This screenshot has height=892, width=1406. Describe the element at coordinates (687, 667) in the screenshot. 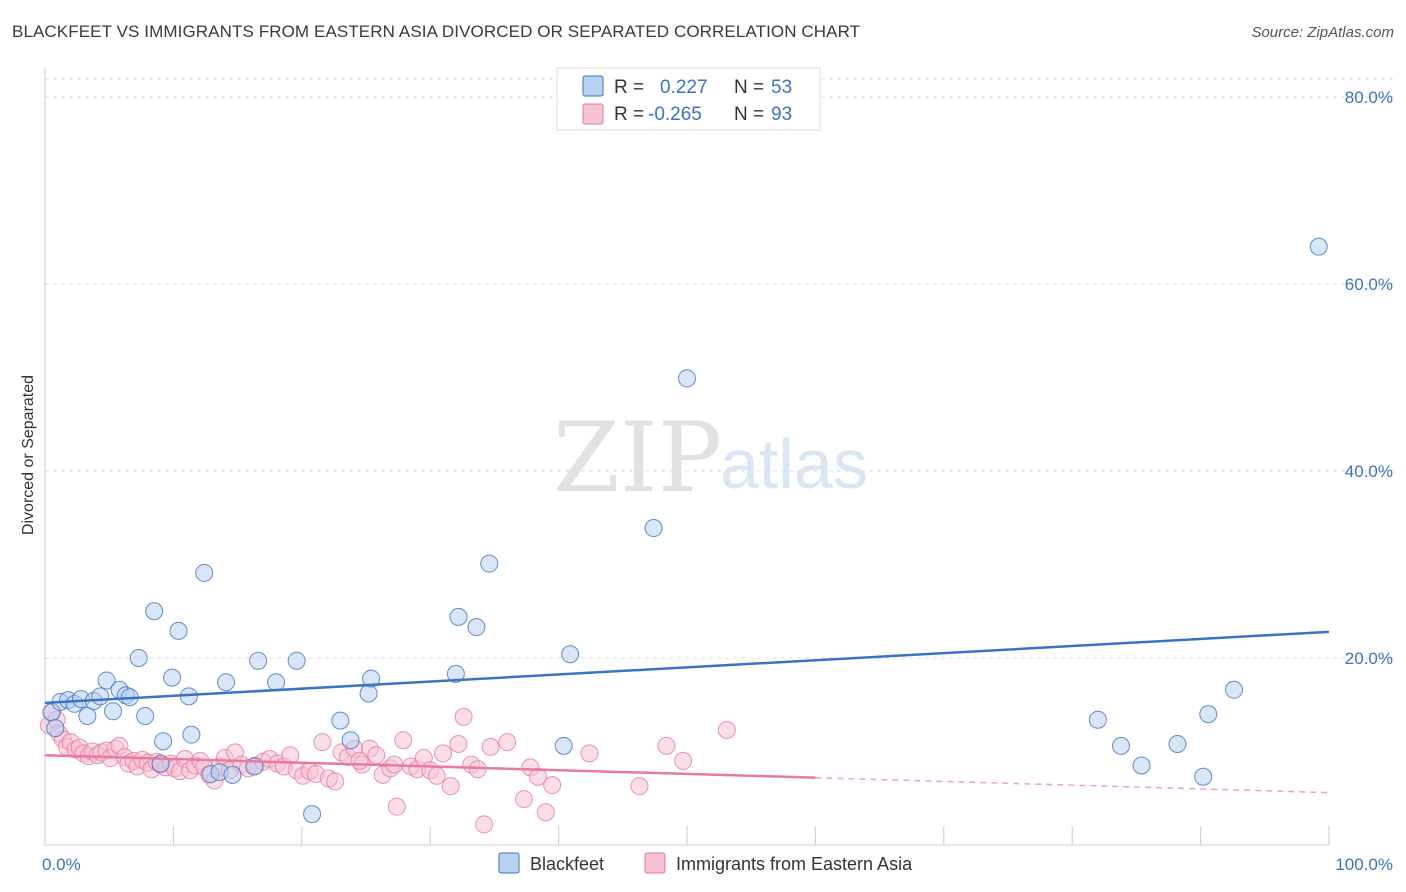

I see `blackfeet-trend-line` at that location.